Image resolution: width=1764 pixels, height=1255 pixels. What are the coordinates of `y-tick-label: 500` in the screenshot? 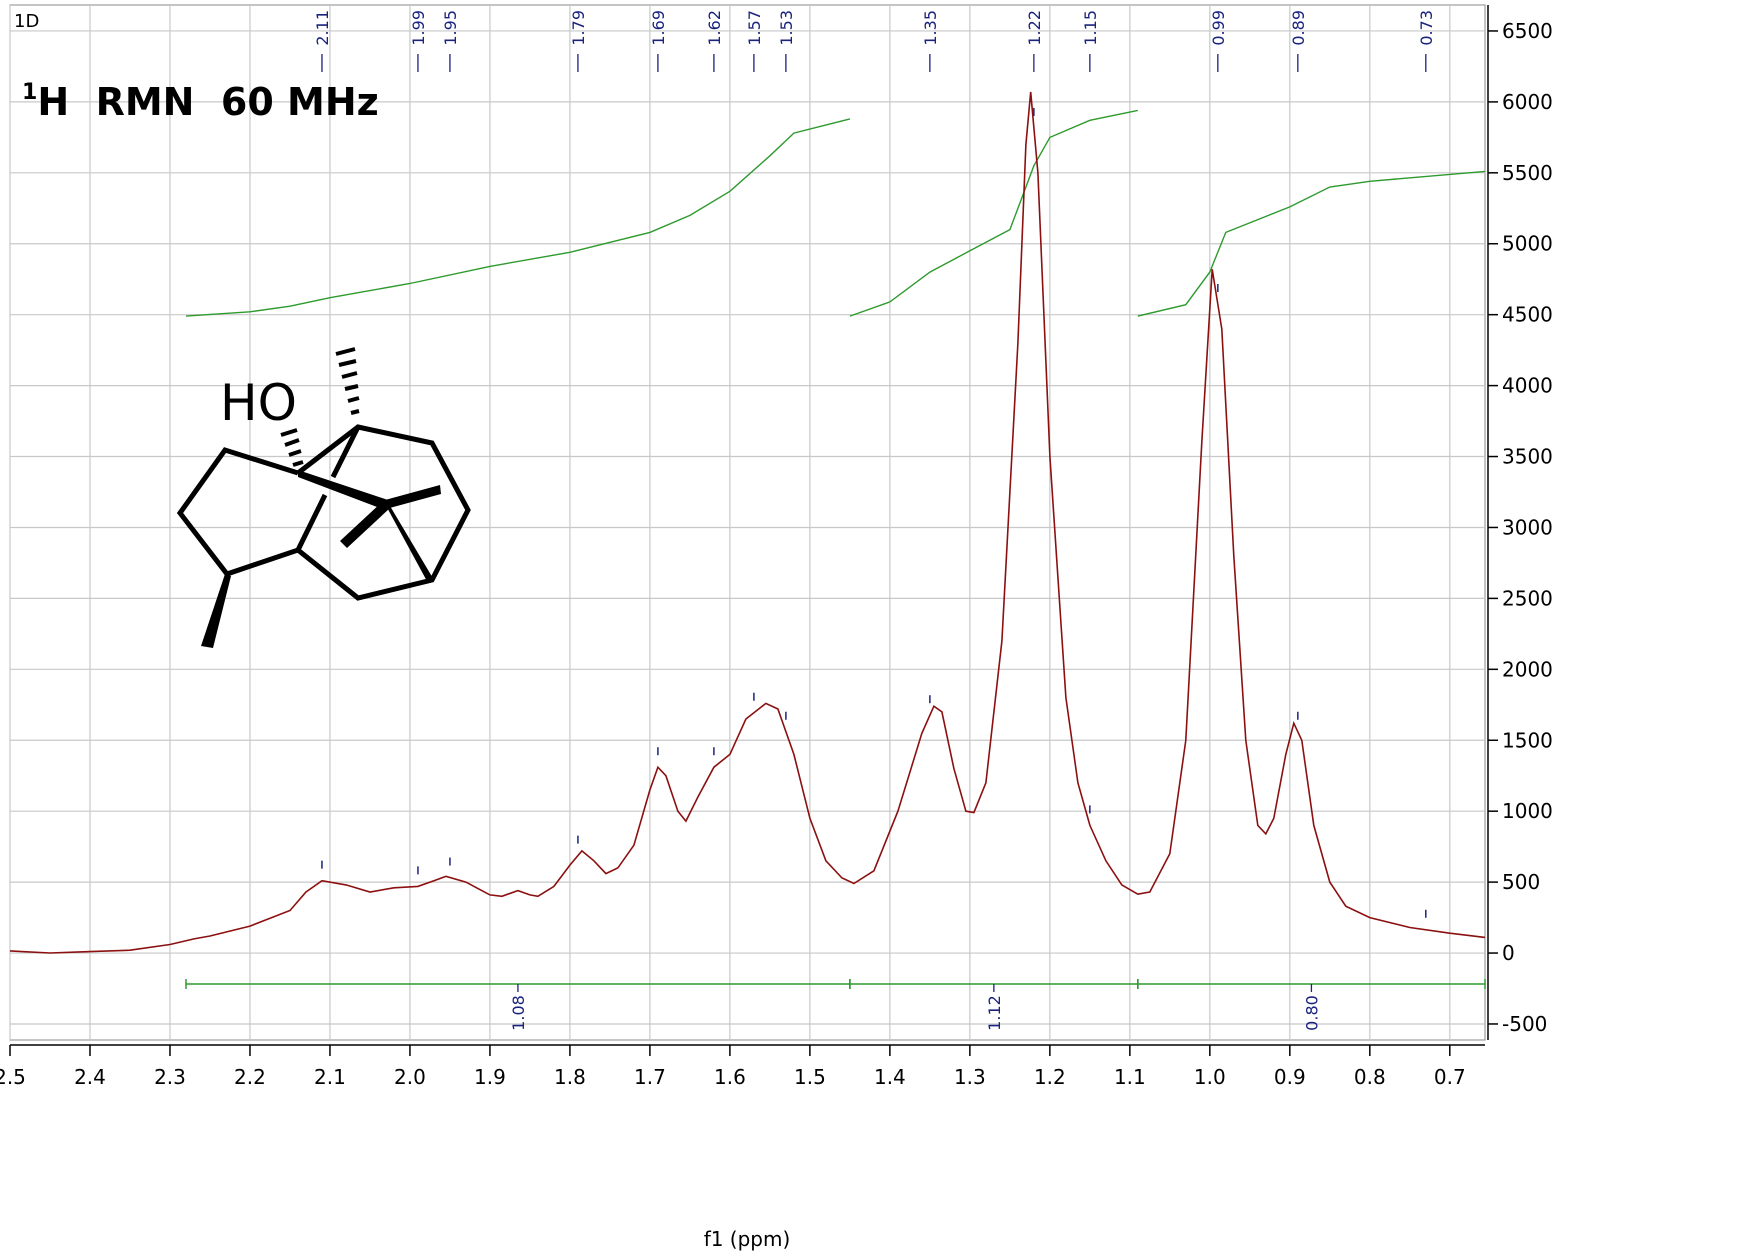 It's located at (1521, 882).